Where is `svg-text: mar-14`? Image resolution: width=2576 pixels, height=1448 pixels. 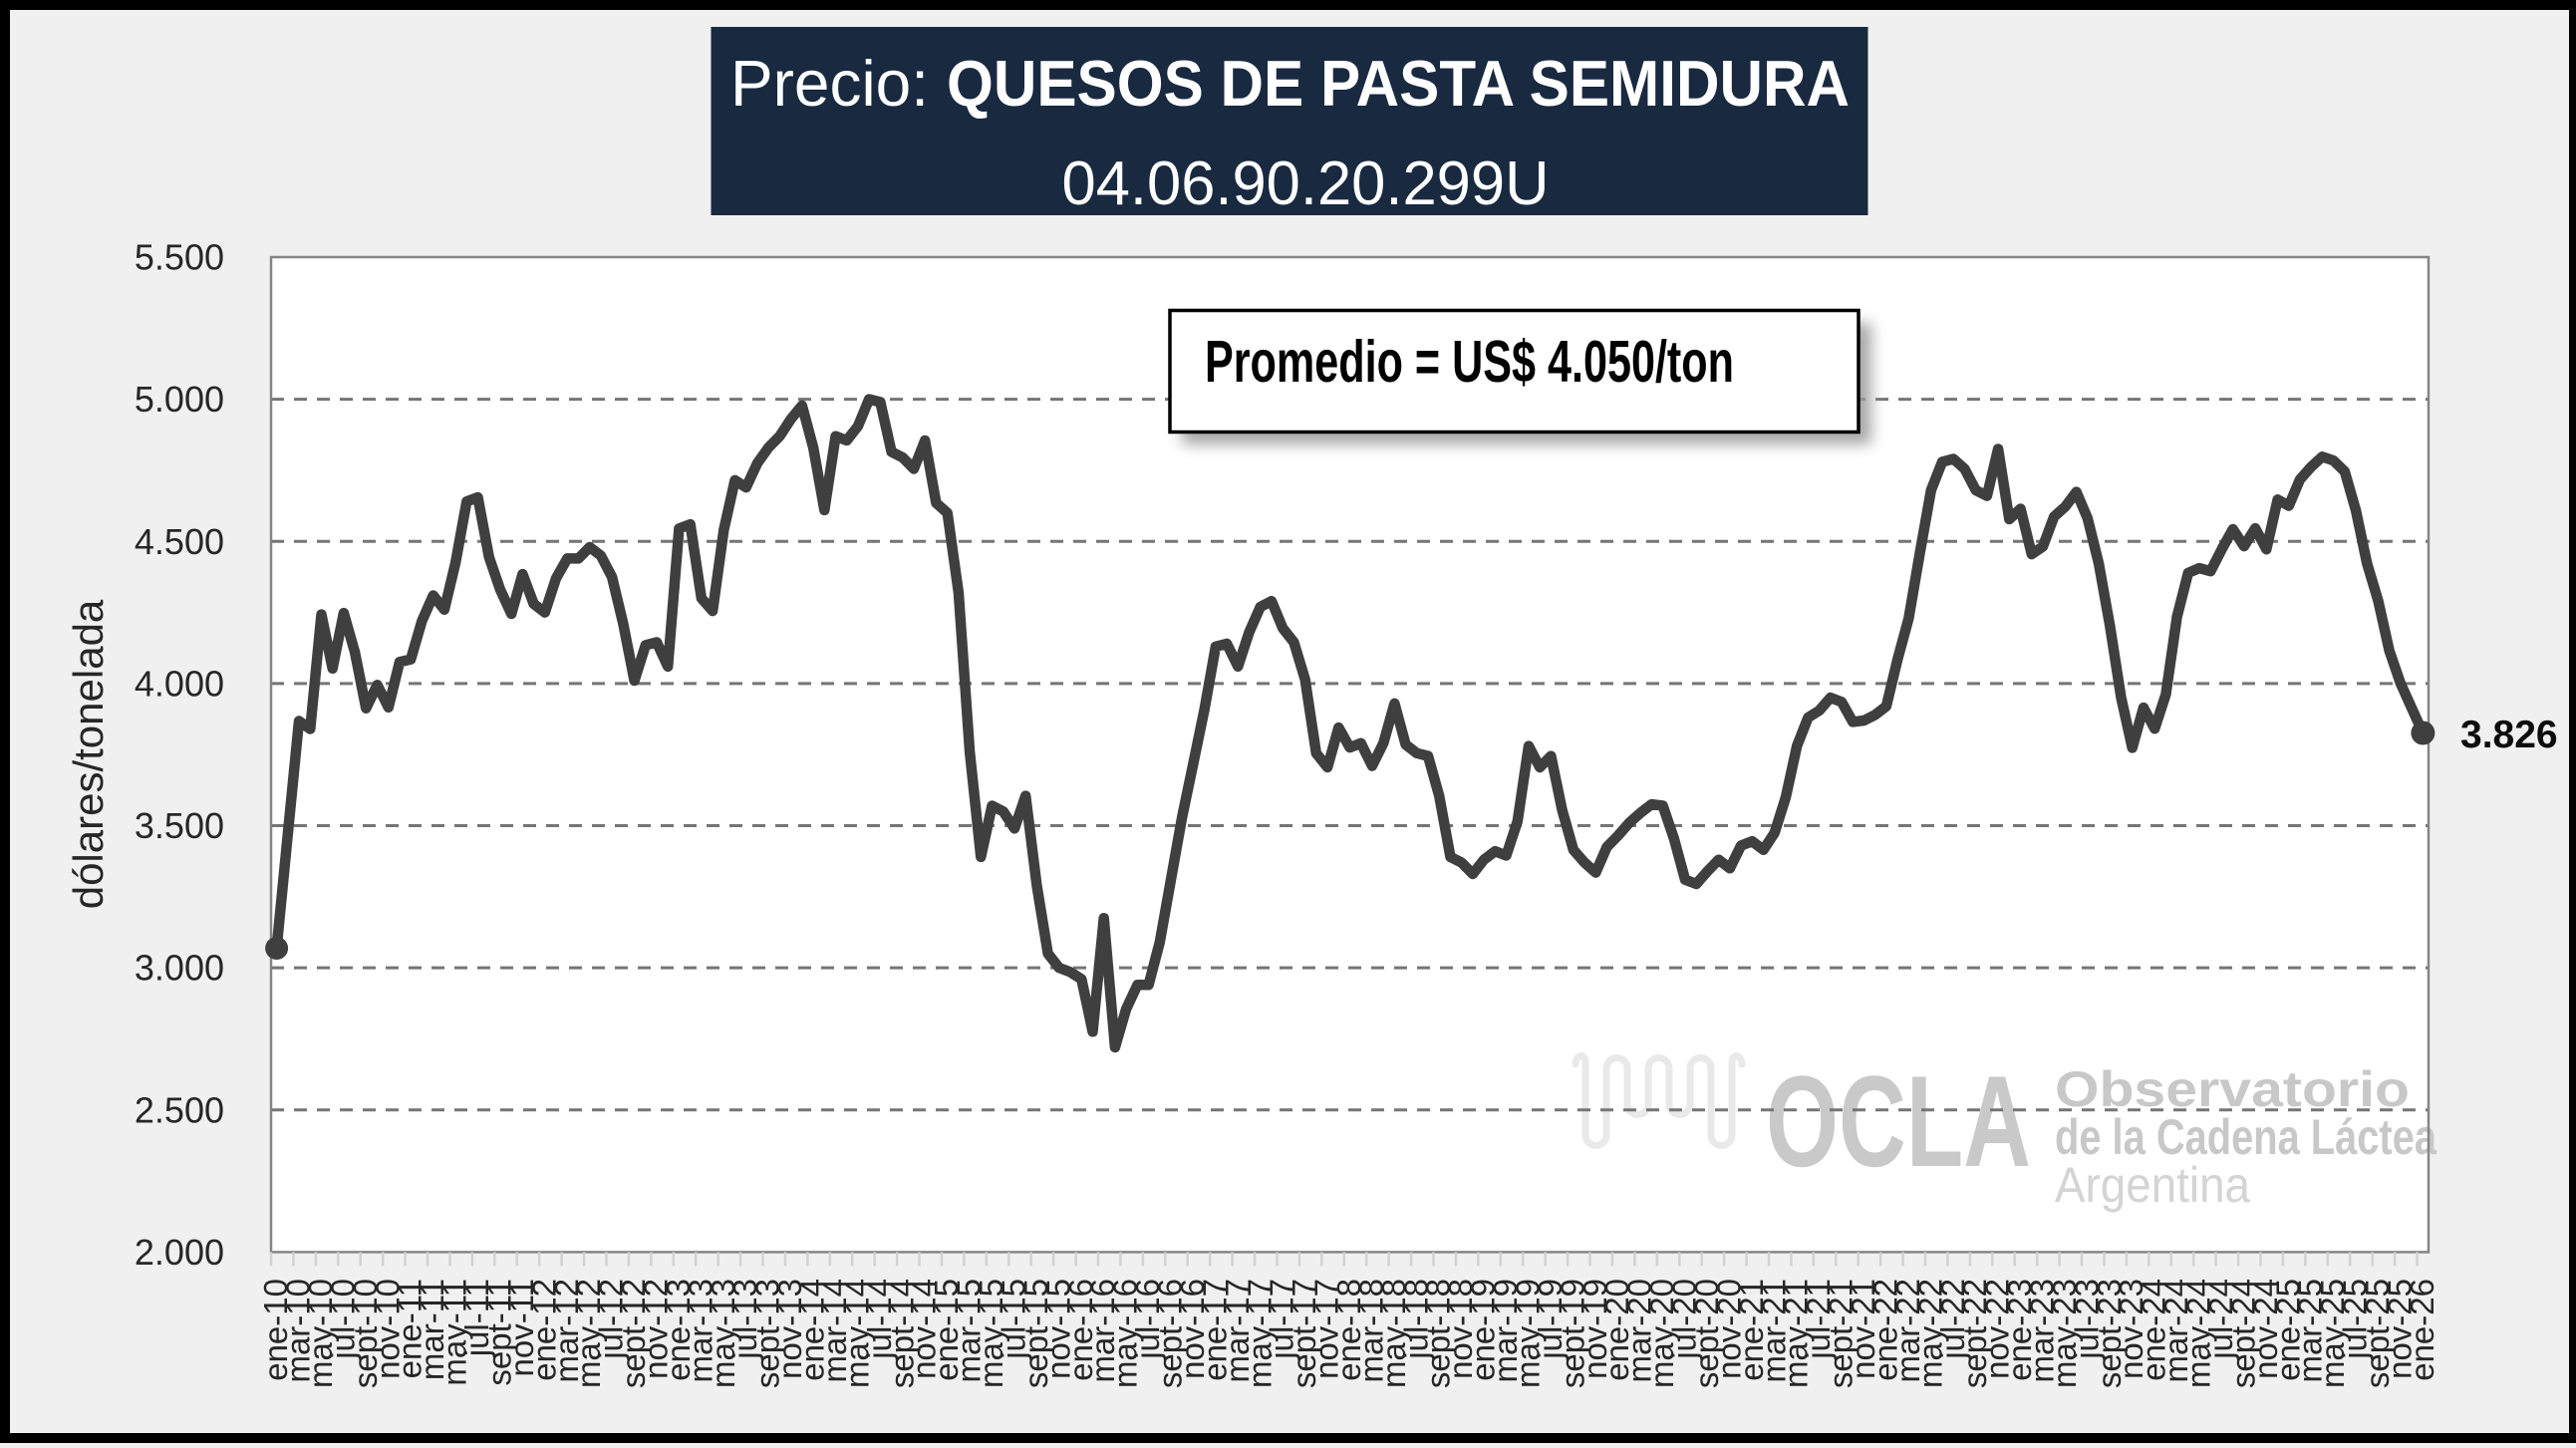
svg-text: mar-14 is located at coordinates (834, 1331).